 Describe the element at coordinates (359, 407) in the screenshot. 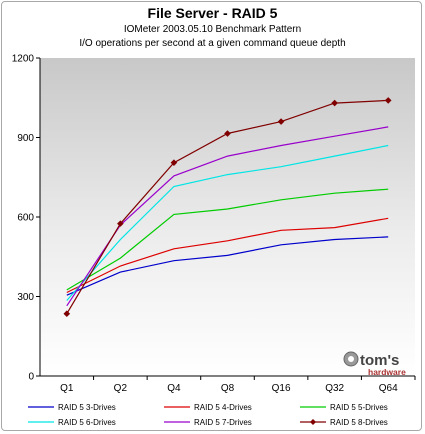

I see `legend-label: RAID 5 5-Drives` at that location.